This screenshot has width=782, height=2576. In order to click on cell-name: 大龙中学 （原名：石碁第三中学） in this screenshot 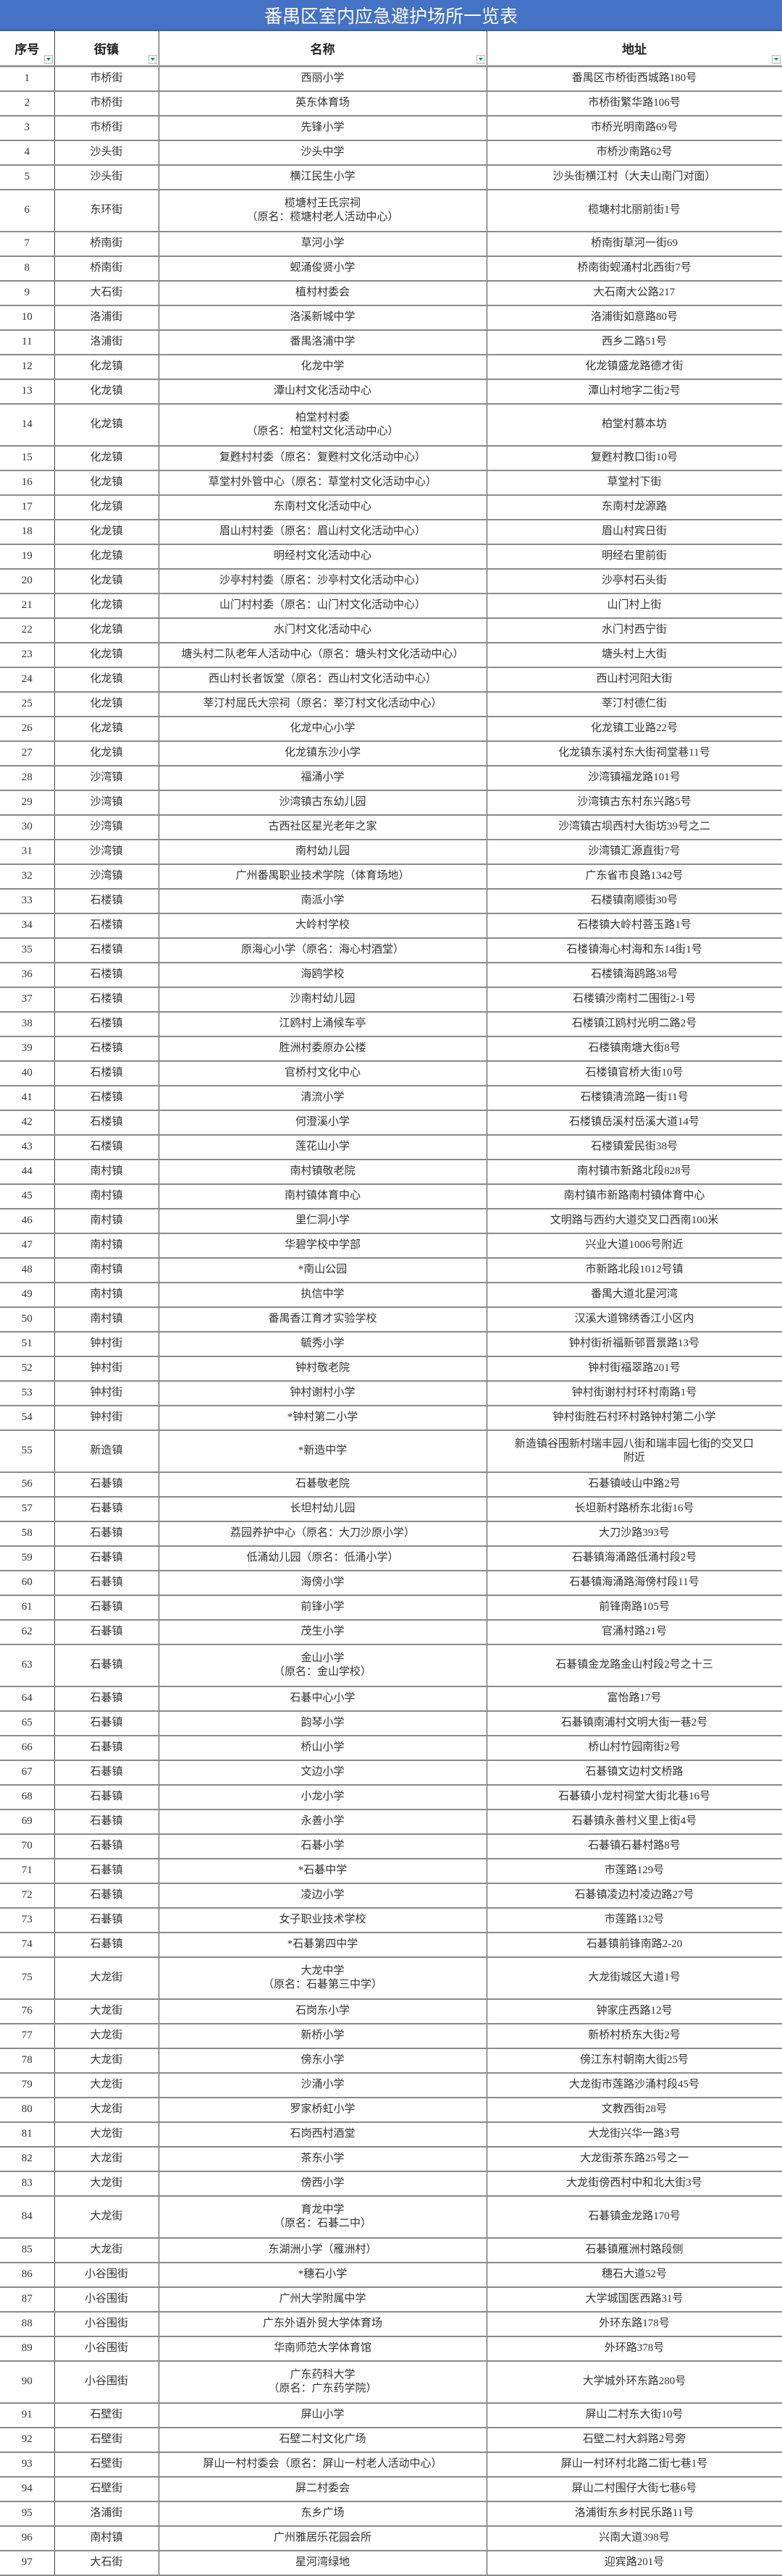, I will do `click(323, 1978)`.